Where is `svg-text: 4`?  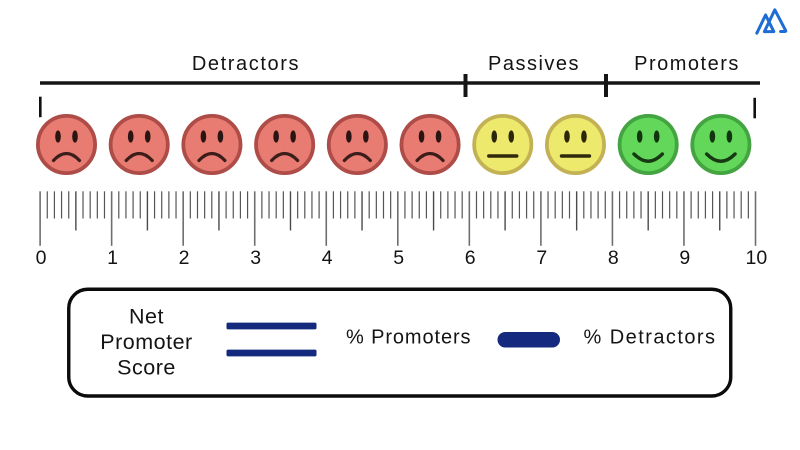 svg-text: 4 is located at coordinates (327, 258).